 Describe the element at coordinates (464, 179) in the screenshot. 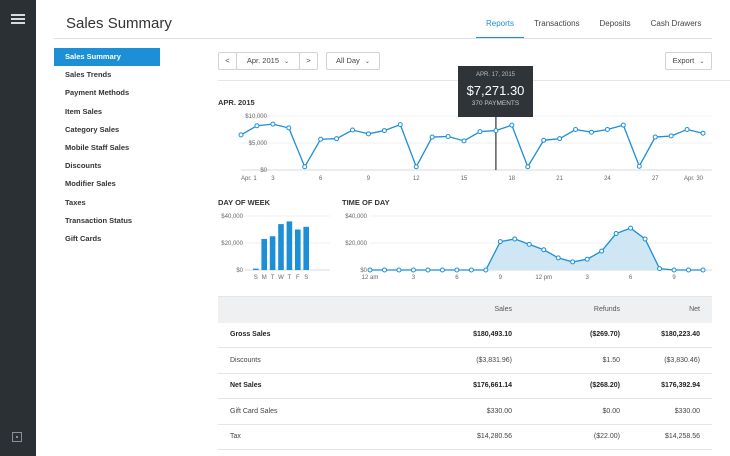

I see `x-tick-label: 15` at that location.